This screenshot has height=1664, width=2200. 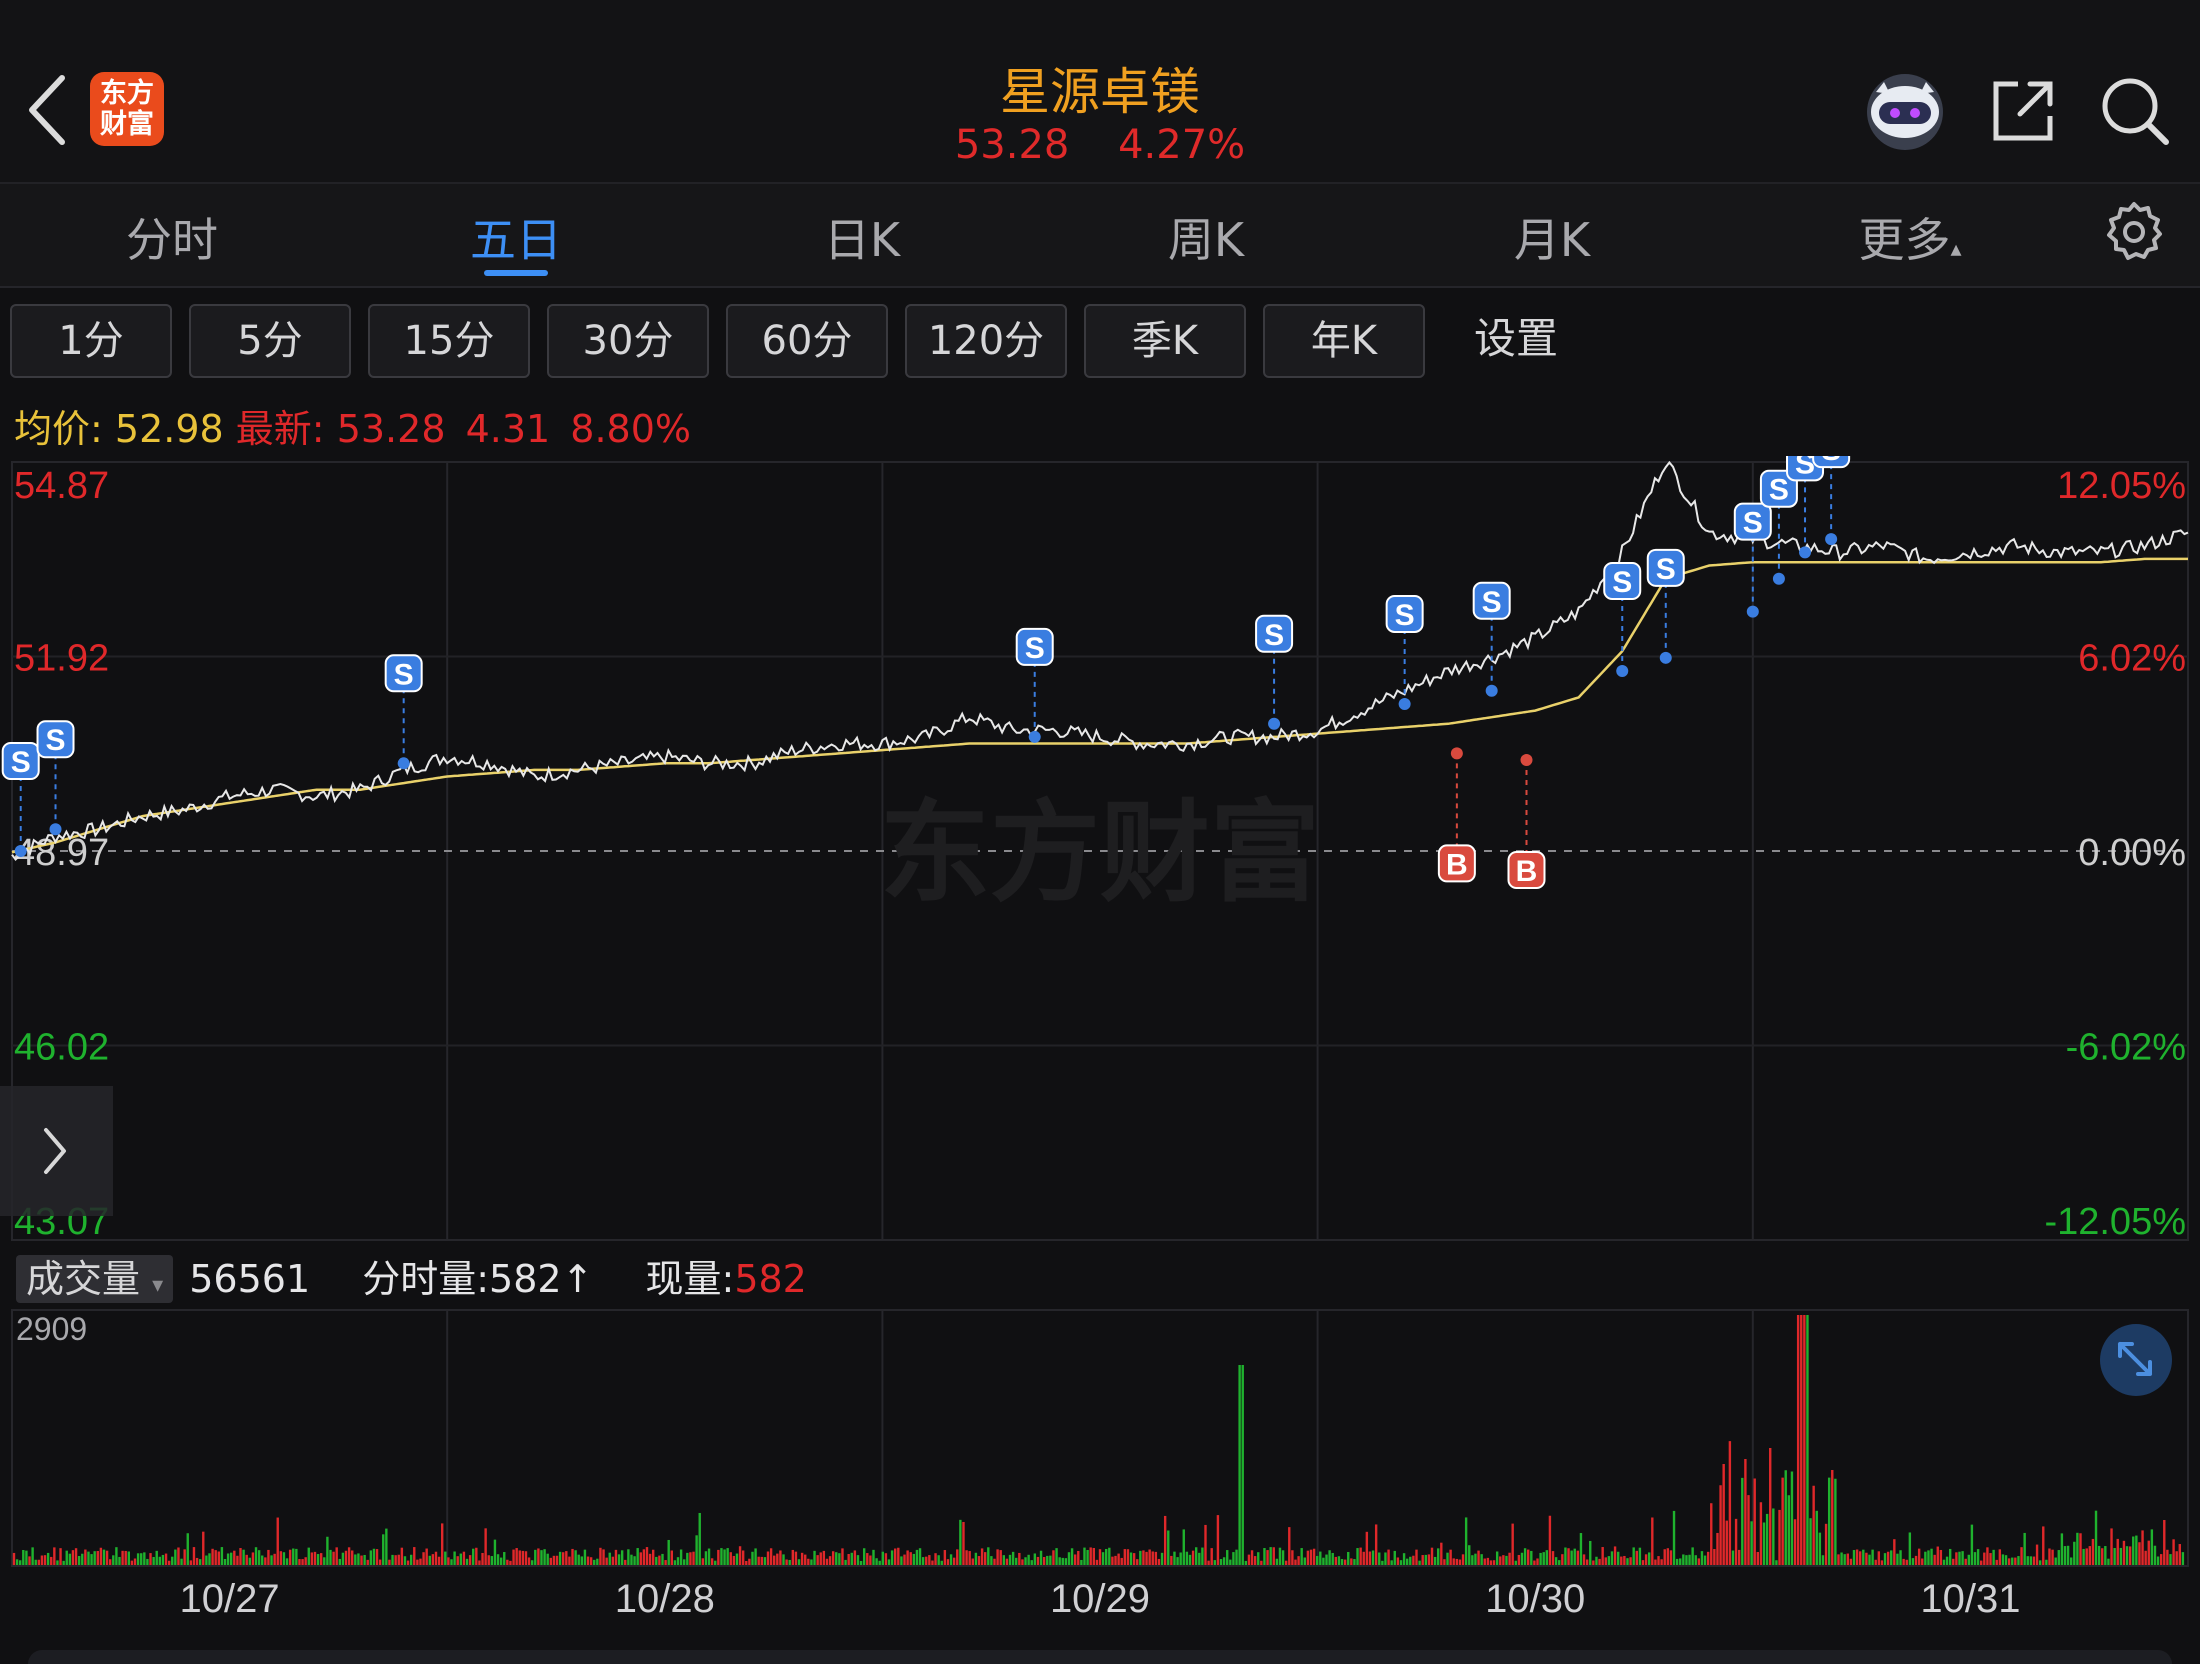 What do you see at coordinates (2132, 659) in the screenshot?
I see `y-axis-percent-label: 6.02%` at bounding box center [2132, 659].